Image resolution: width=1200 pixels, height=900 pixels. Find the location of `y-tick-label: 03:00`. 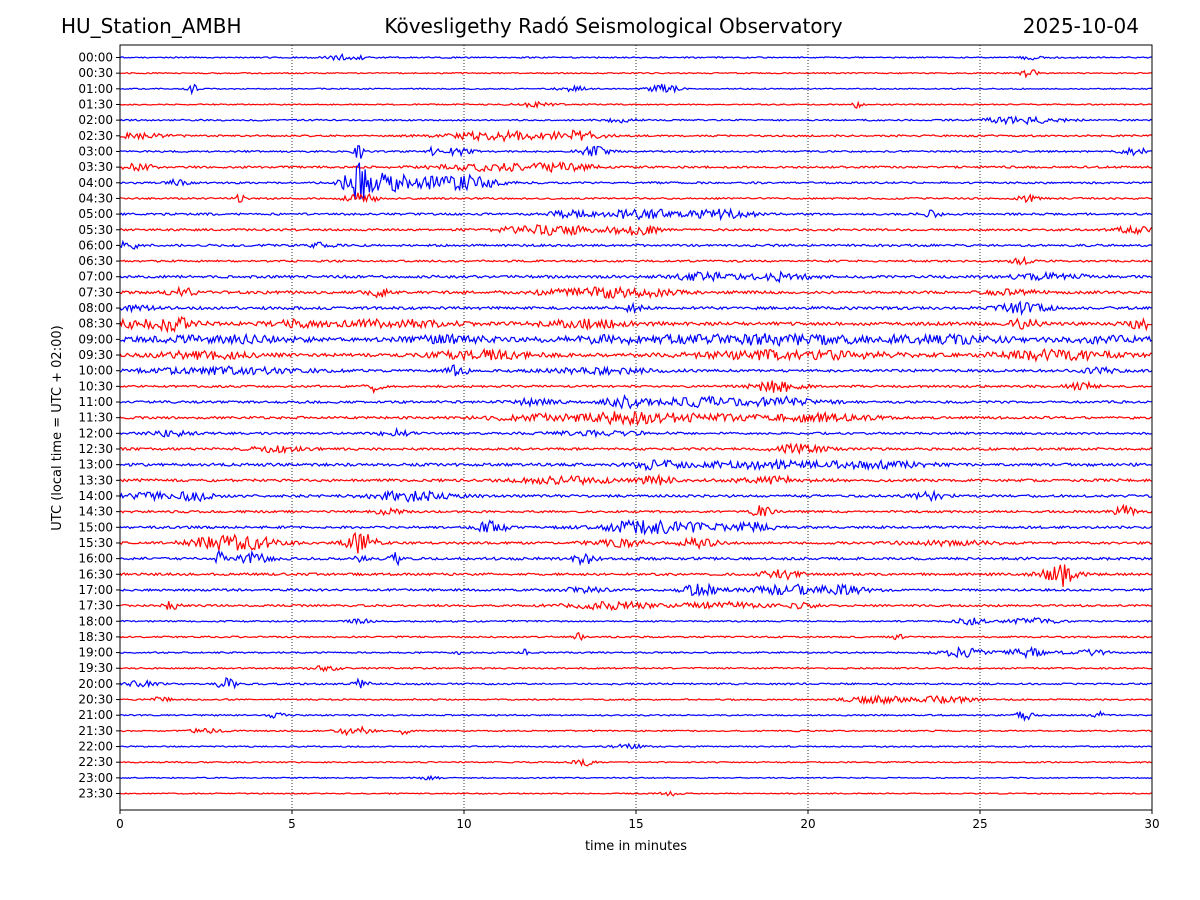

y-tick-label: 03:00 is located at coordinates (95, 151).